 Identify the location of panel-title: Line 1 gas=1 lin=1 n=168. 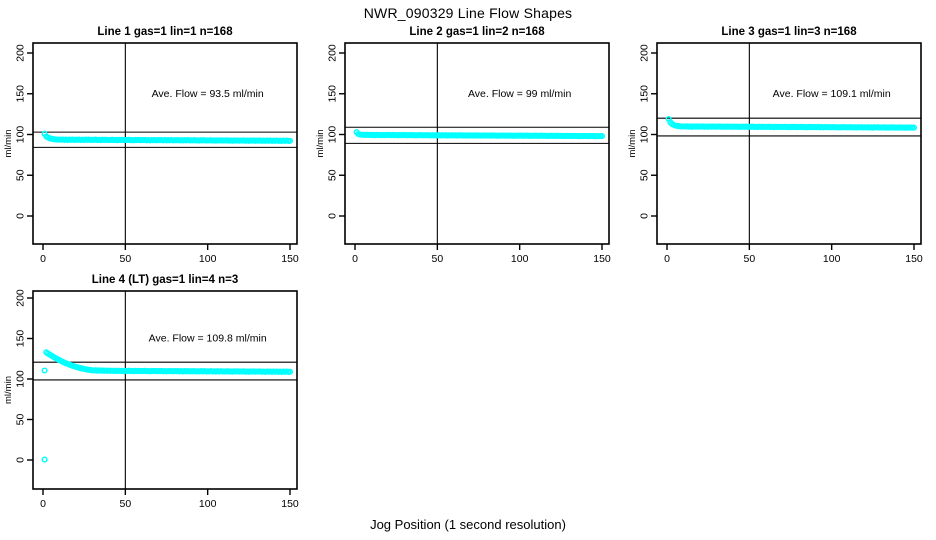
(165, 32).